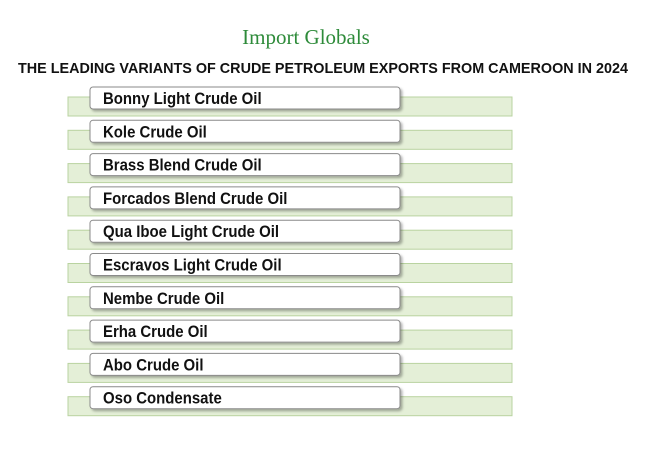  I want to click on item-label: Escravos Light Crude Oil, so click(192, 266).